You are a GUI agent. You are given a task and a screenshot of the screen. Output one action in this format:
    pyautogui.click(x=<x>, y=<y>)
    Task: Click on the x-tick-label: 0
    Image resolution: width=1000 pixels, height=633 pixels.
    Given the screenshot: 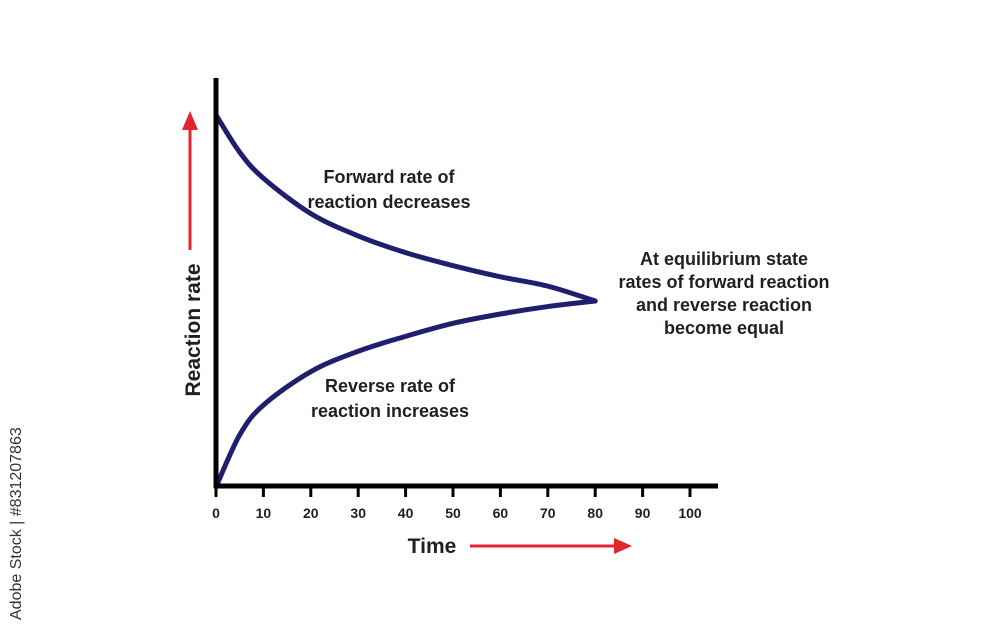 What is the action you would take?
    pyautogui.click(x=216, y=513)
    